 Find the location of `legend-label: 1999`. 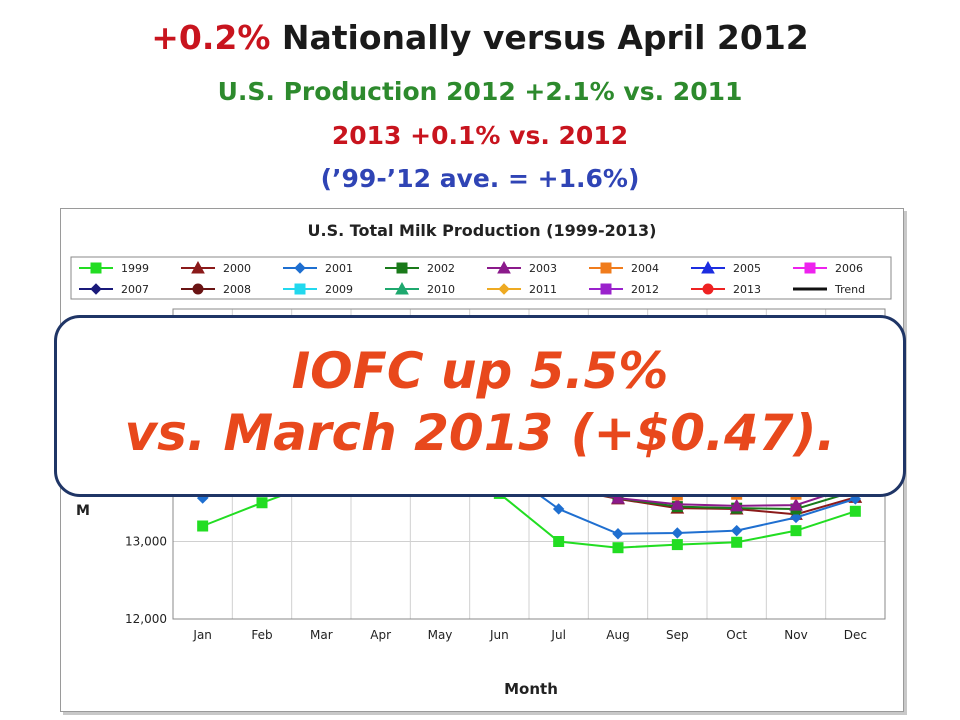

legend-label: 1999 is located at coordinates (135, 268).